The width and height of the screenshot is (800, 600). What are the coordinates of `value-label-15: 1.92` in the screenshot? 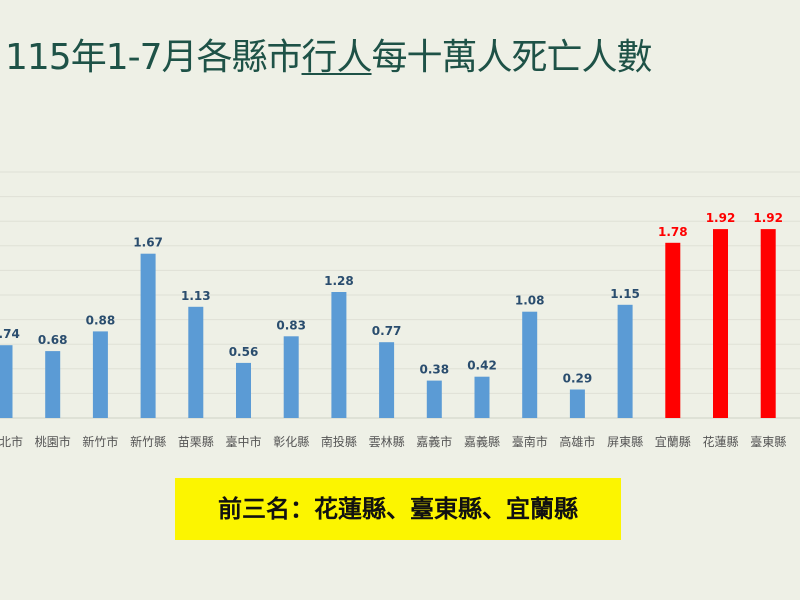 It's located at (721, 218).